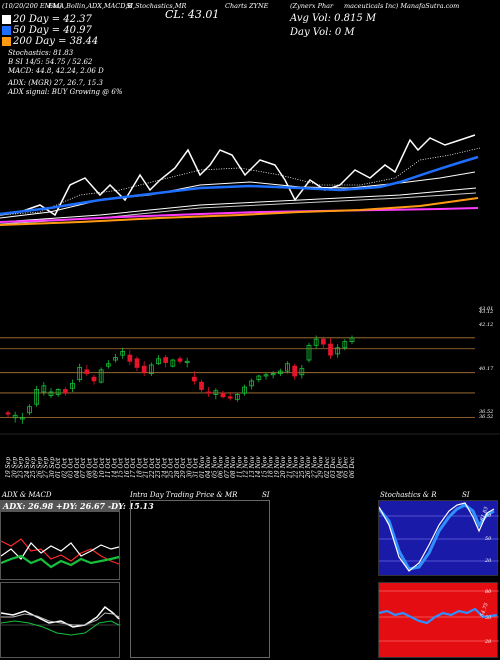  I want to click on date-tick-label: 19 Nov, so click(277, 467).